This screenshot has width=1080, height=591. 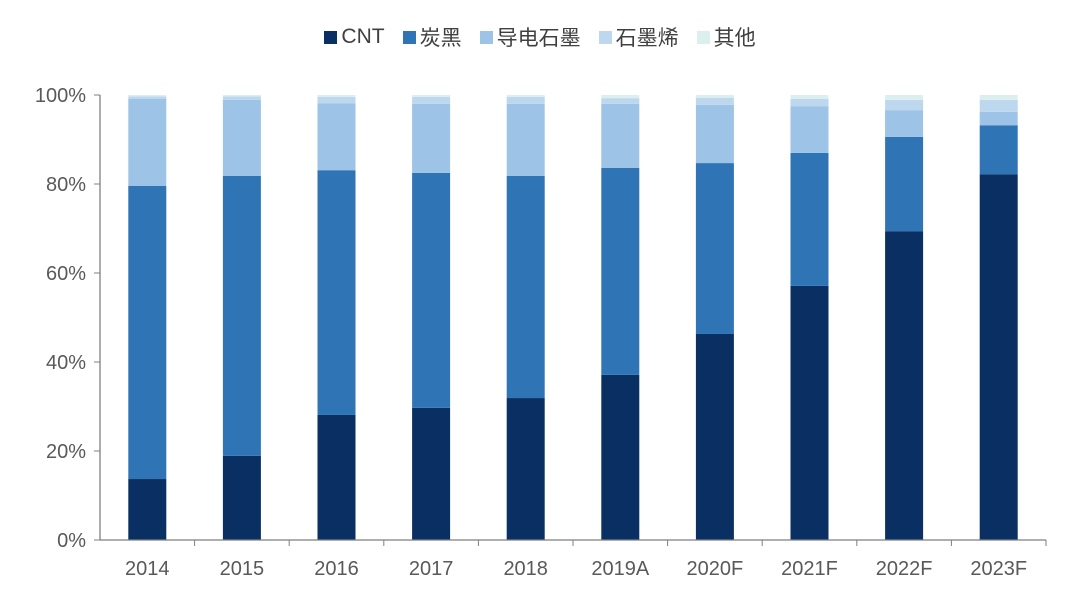 I want to click on x-tick-label: 2019A, so click(x=620, y=569).